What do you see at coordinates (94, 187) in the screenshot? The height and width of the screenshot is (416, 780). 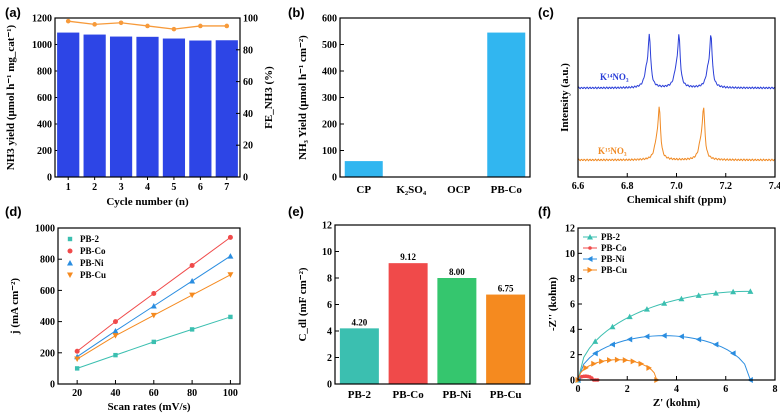 I see `a-x-tick-label: 2` at bounding box center [94, 187].